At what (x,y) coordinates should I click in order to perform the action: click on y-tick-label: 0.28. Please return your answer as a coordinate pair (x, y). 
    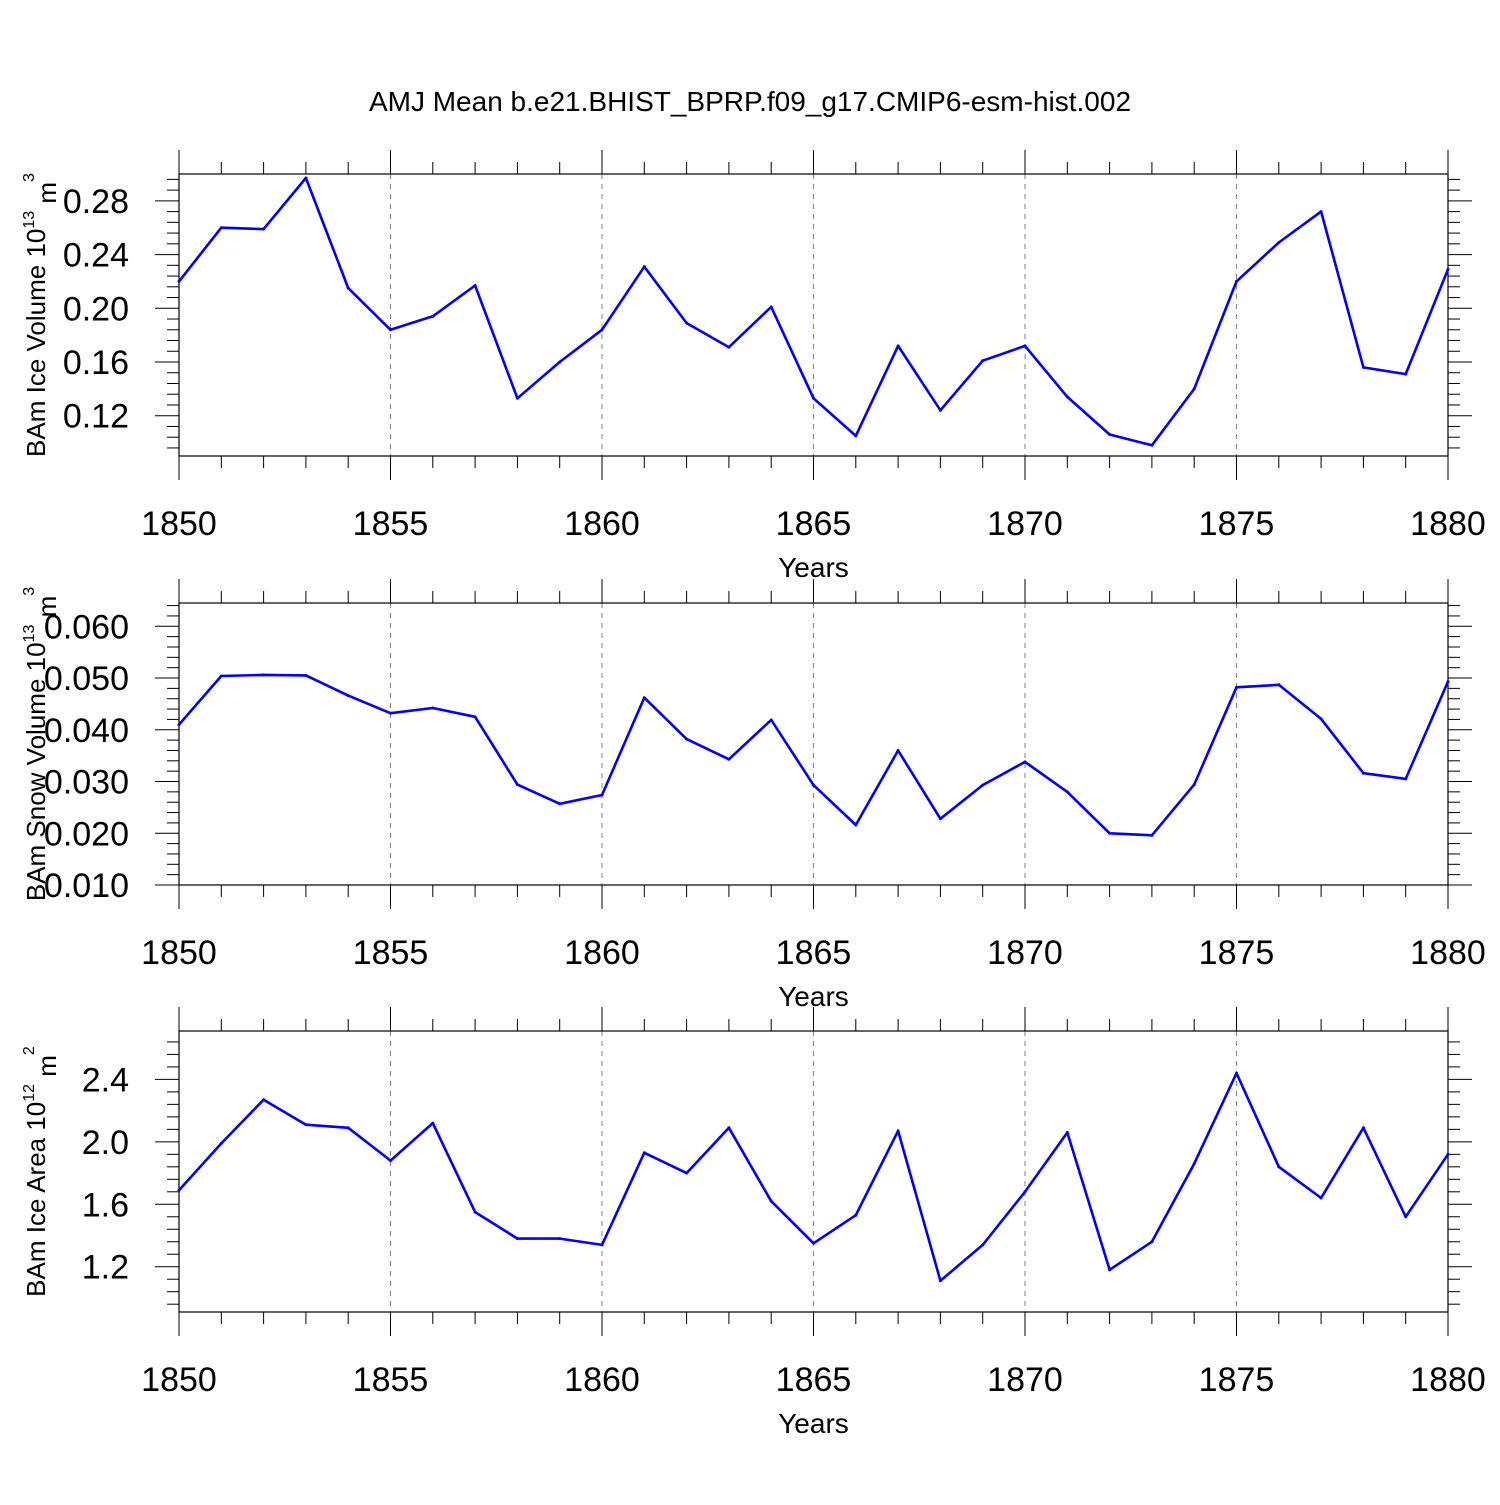
    Looking at the image, I should click on (96, 202).